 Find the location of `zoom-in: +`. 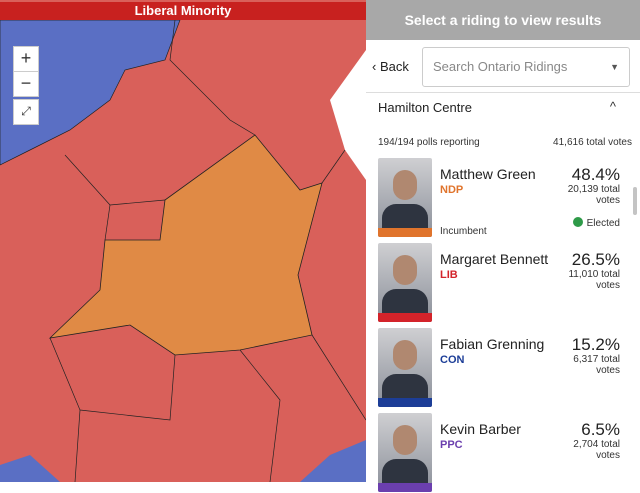

zoom-in: + is located at coordinates (26, 59).